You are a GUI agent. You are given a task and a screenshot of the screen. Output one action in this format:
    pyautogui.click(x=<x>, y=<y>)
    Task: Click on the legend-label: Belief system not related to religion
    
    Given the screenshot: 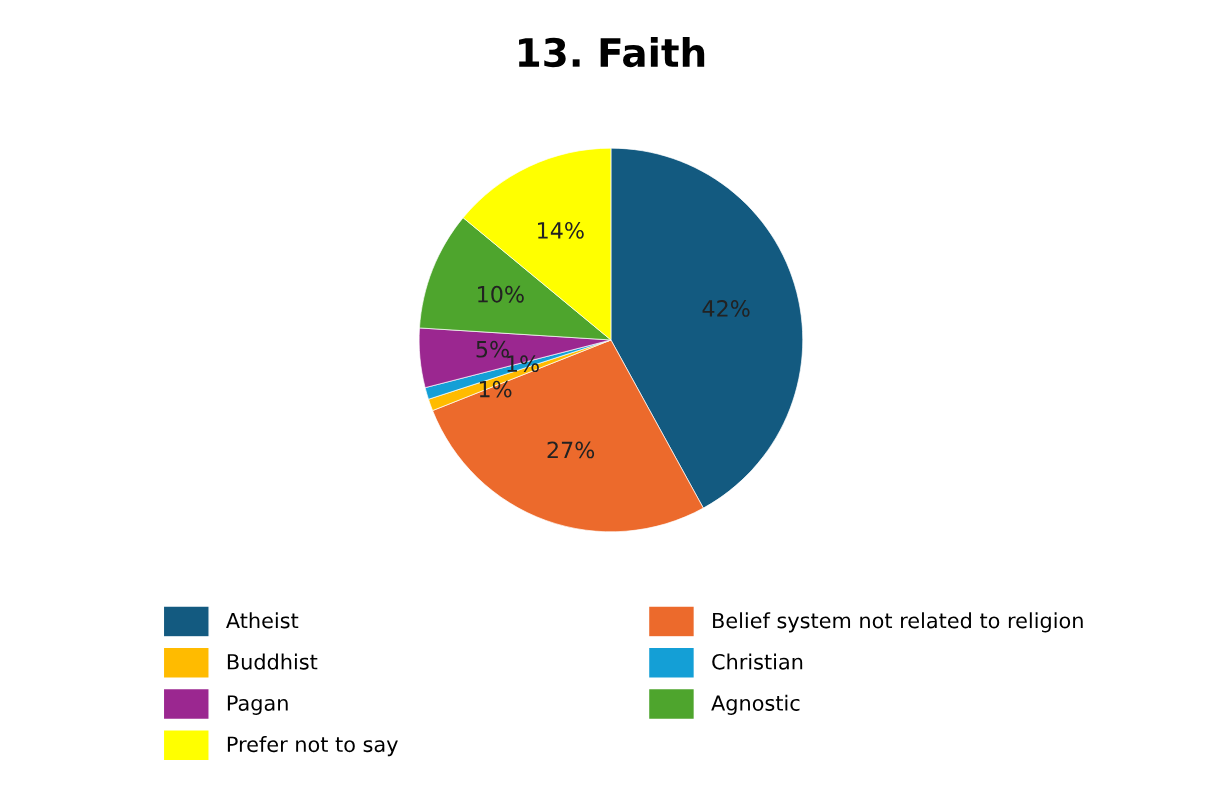 What is the action you would take?
    pyautogui.click(x=898, y=622)
    